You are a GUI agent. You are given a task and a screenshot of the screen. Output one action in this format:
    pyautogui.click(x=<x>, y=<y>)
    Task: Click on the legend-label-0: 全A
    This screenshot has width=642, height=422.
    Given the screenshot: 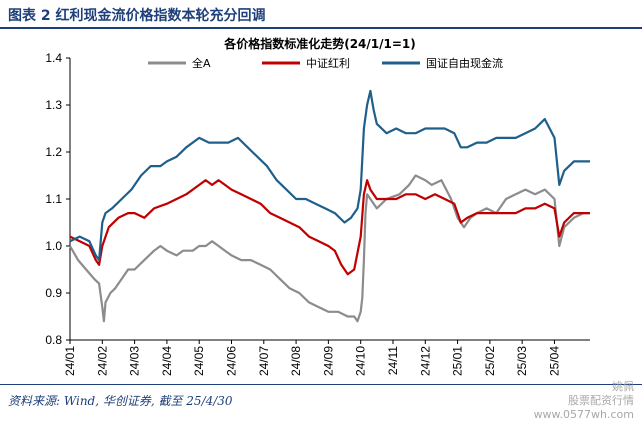 What is the action you would take?
    pyautogui.click(x=201, y=63)
    